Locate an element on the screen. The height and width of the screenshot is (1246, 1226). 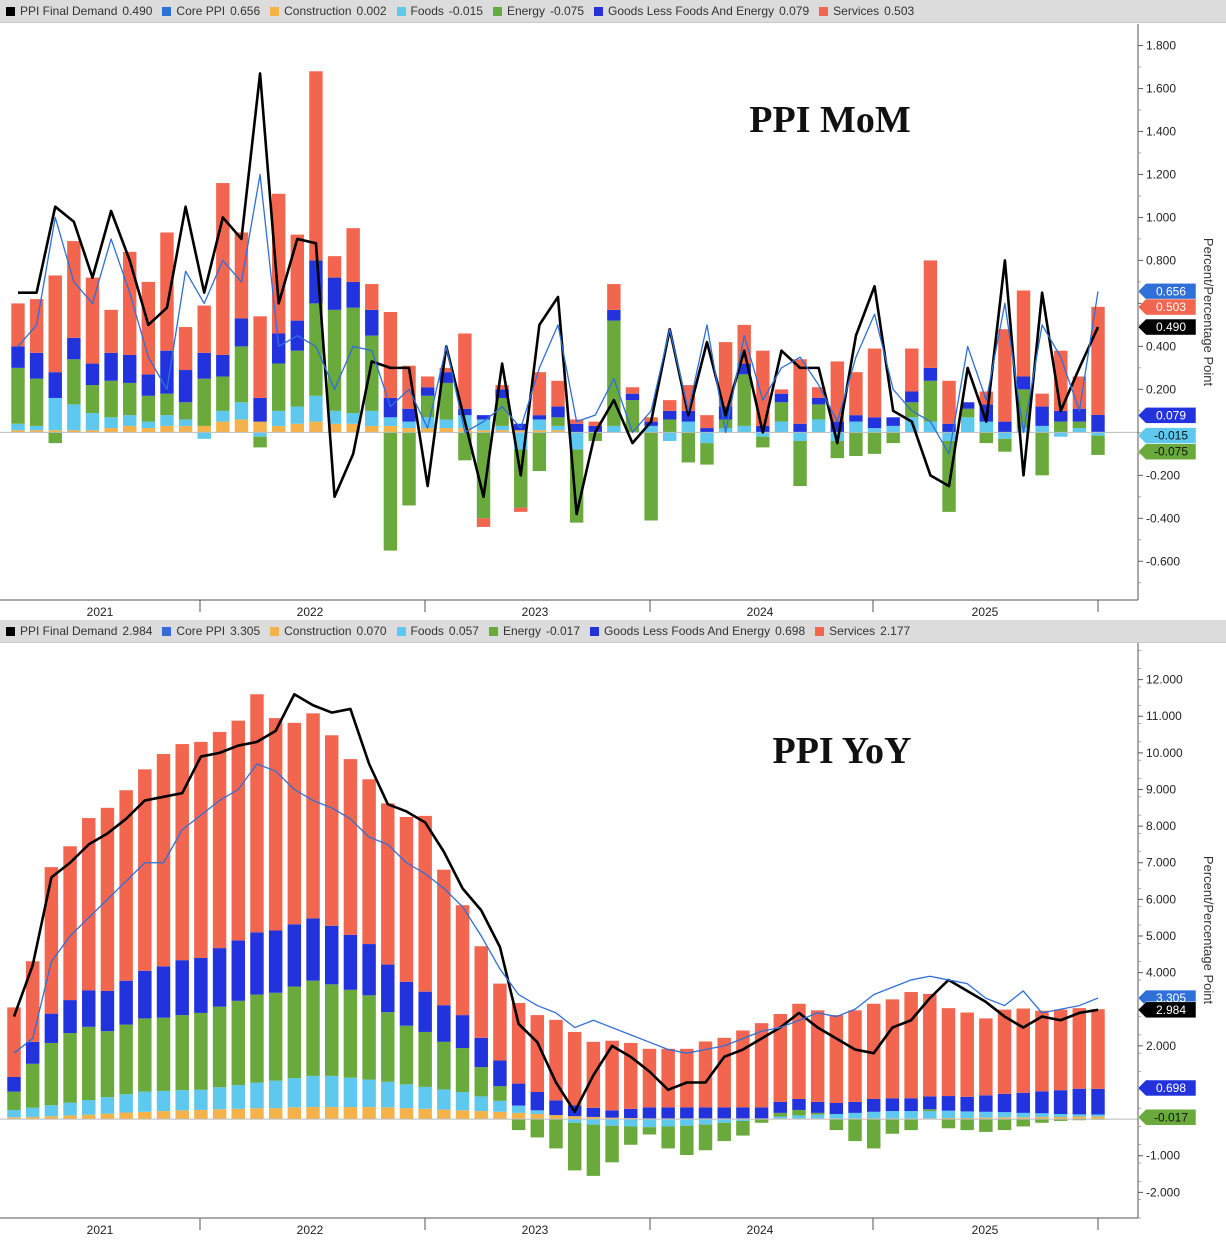
y-tick-label: 1.800 is located at coordinates (1161, 45).